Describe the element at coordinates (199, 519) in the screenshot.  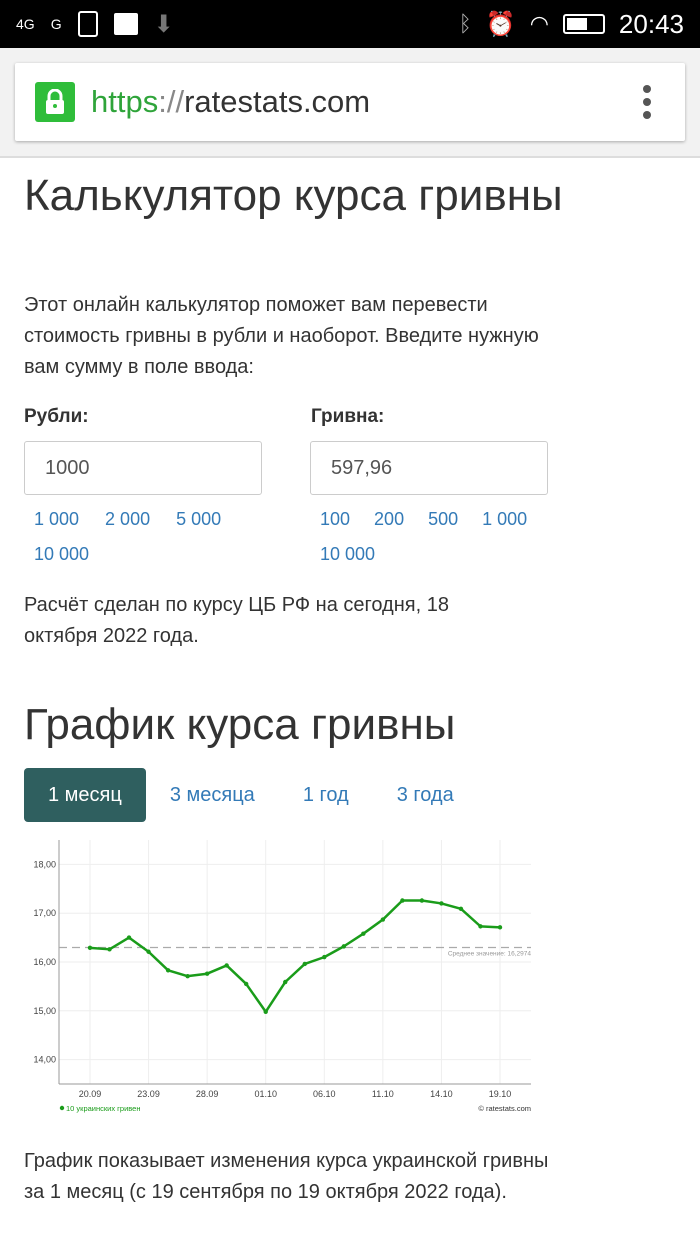
I see `rub-quick-5000: 5 000` at that location.